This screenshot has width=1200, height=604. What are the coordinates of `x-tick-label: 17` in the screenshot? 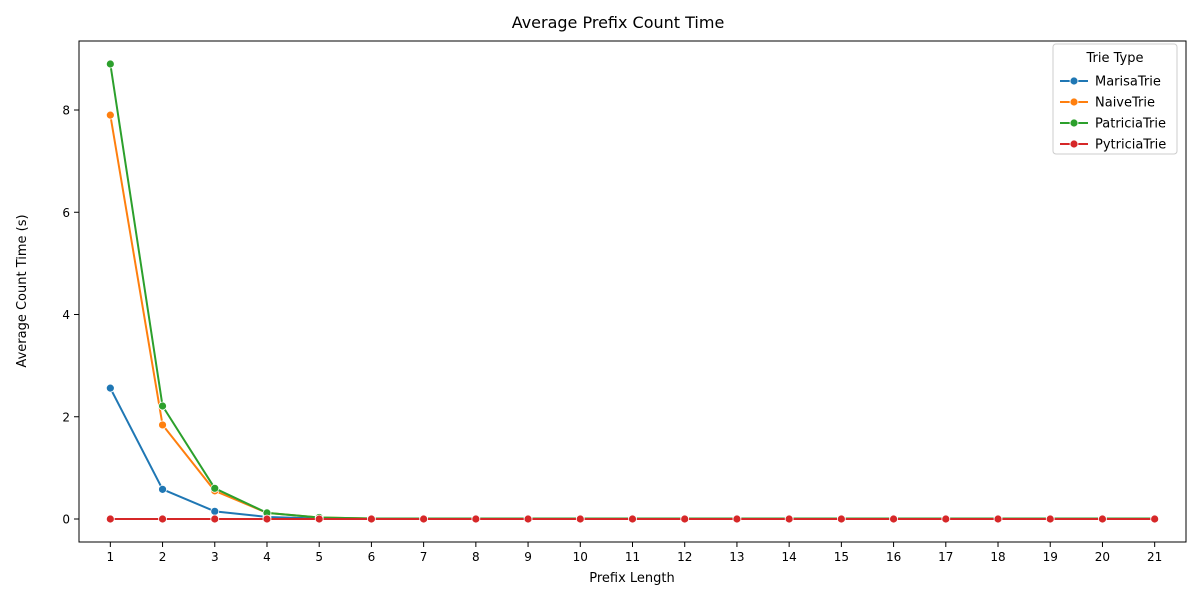 It's located at (945, 557).